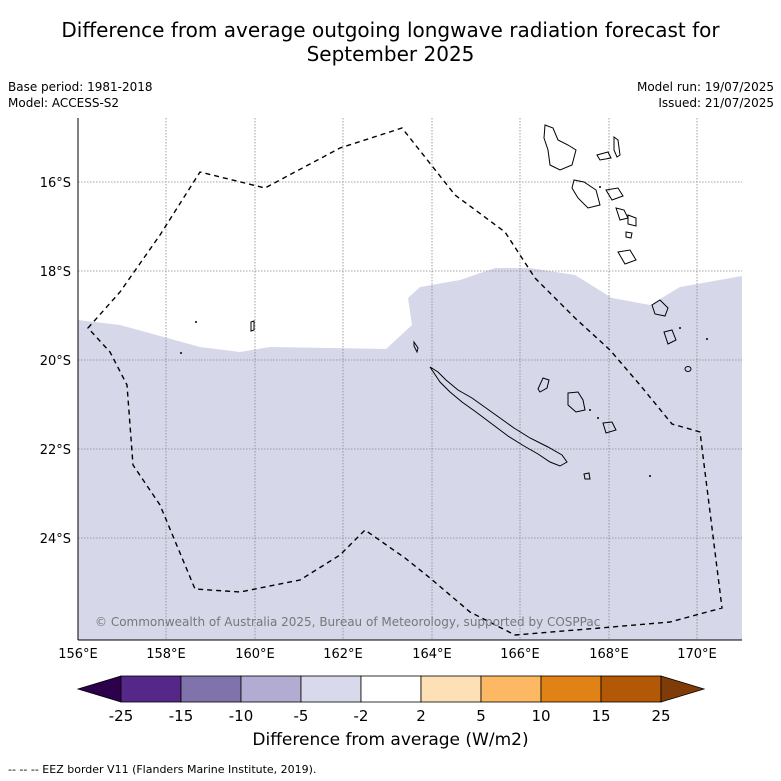  Describe the element at coordinates (576, 402) in the screenshot. I see `island-lifou` at that location.